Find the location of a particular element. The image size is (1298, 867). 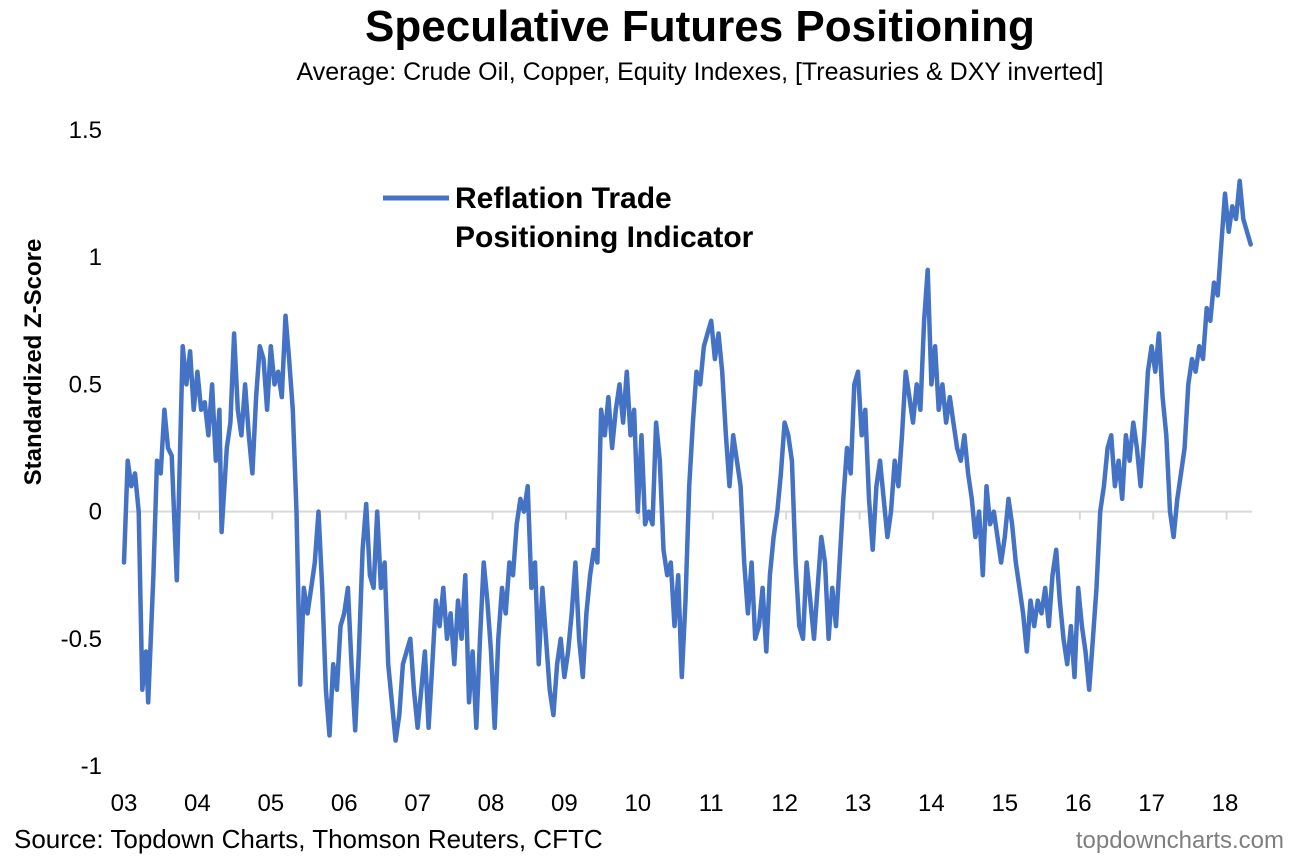

legend-label-line1: Reflation Trade is located at coordinates (563, 198).